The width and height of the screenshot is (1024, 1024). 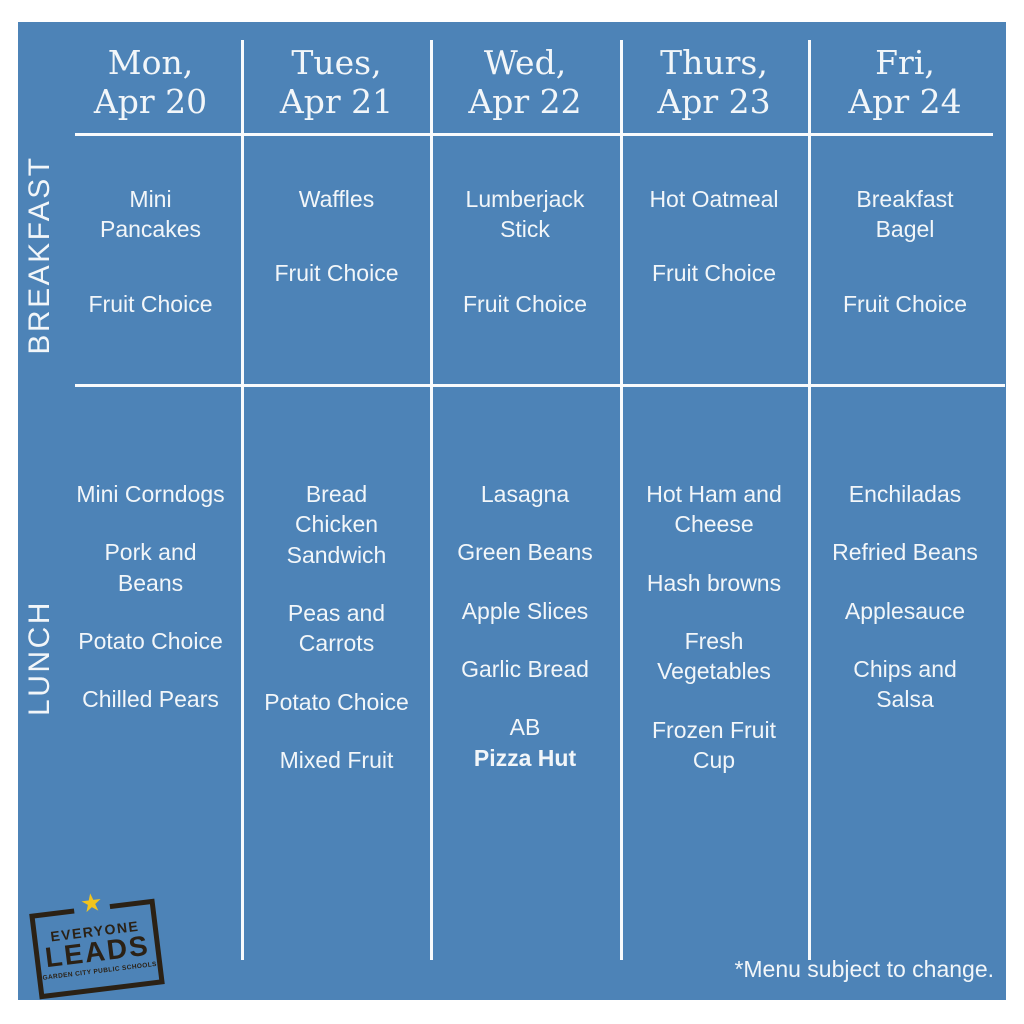 I want to click on menu-item: Apple Slices, so click(x=525, y=611).